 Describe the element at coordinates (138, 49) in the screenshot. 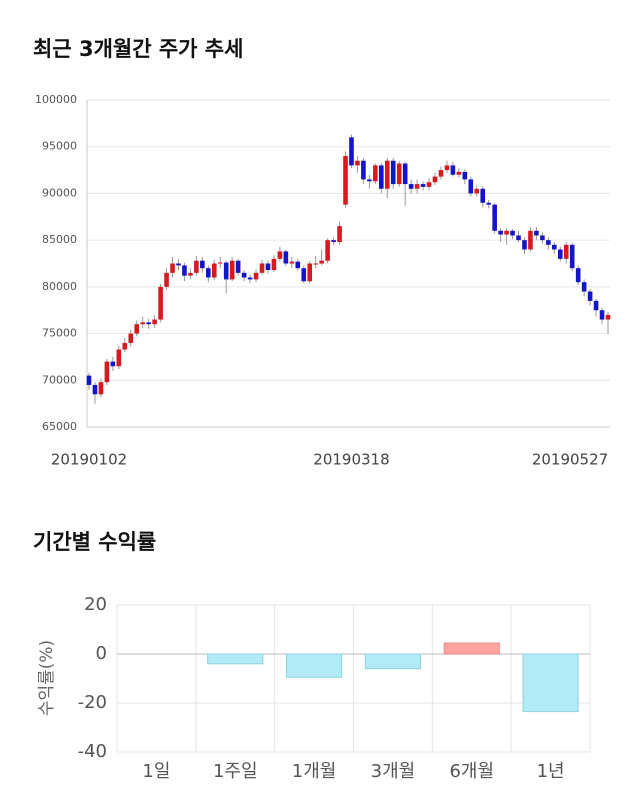

I see `chart-title: 최근 3개월간 주가 추세` at that location.